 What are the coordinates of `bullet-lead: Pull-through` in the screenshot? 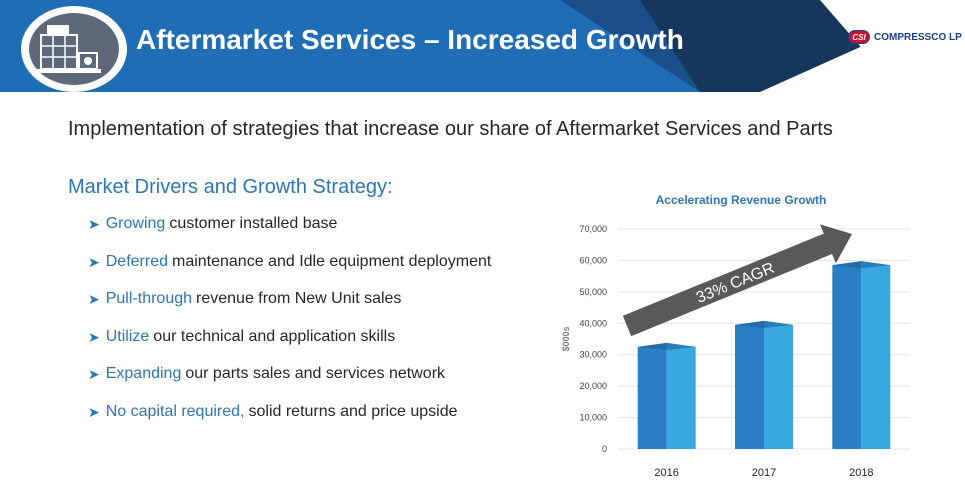 It's located at (149, 299).